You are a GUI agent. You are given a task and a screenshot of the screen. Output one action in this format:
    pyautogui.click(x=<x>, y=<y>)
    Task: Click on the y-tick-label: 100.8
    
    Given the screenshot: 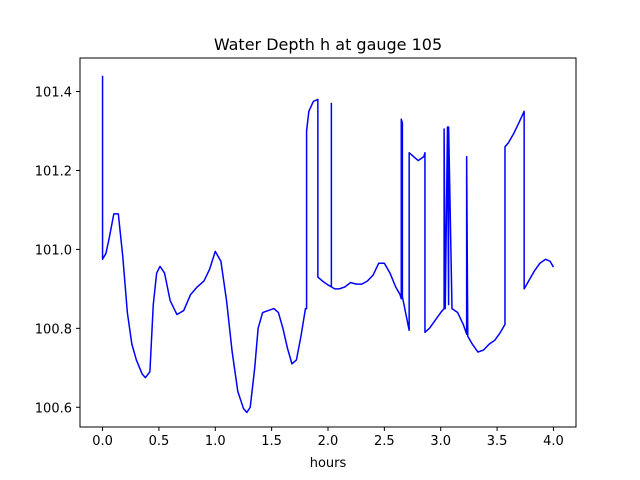 What is the action you would take?
    pyautogui.click(x=53, y=329)
    